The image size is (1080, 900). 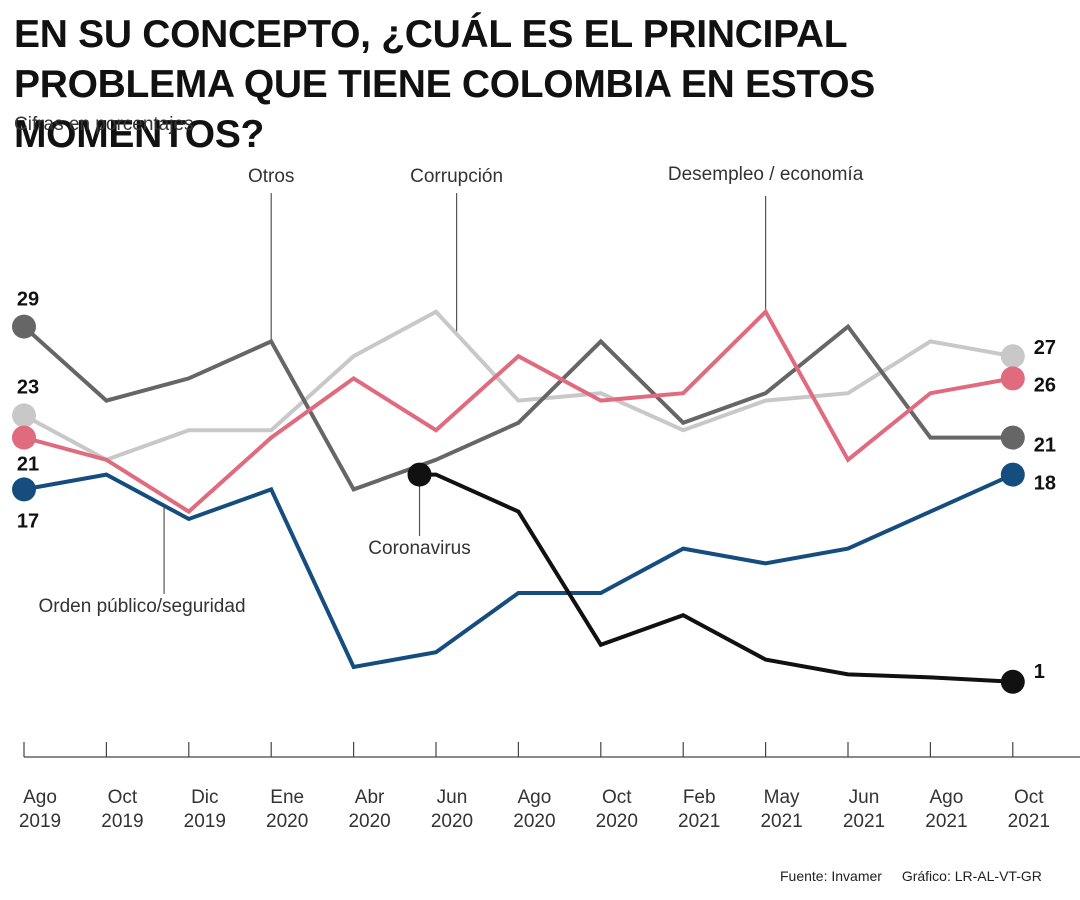 What do you see at coordinates (28, 387) in the screenshot?
I see `corrupcion-start-value: 23` at bounding box center [28, 387].